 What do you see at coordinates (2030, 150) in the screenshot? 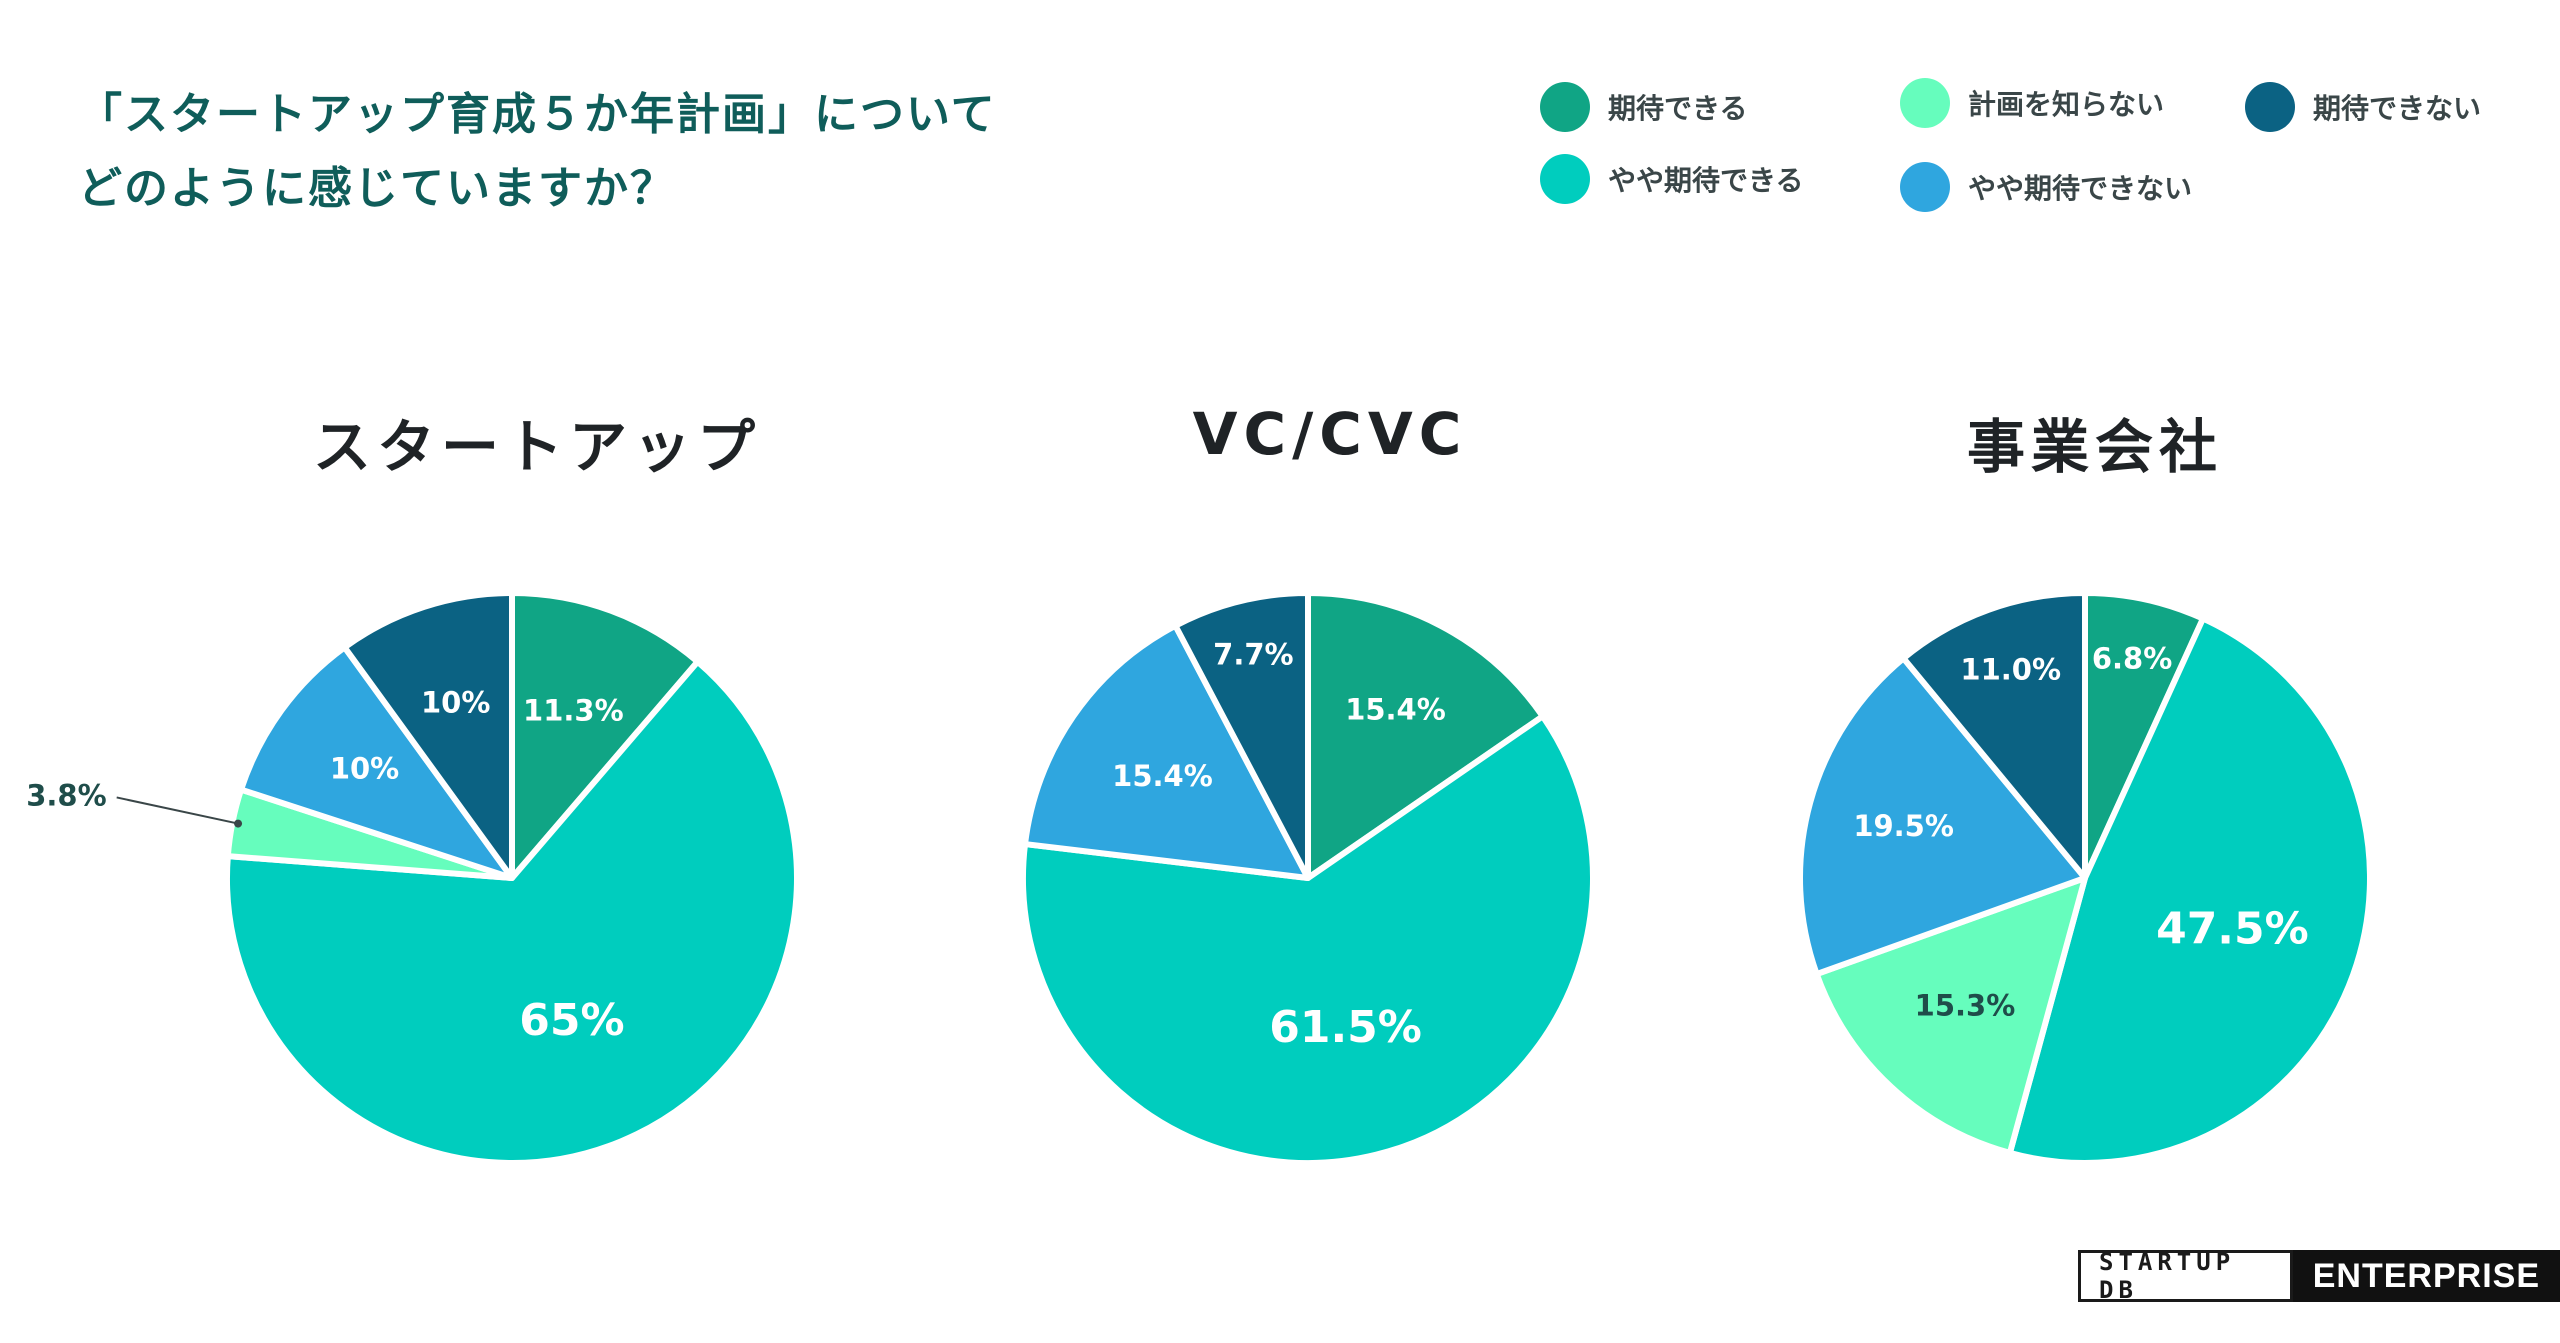
I see `legend: 期待できる 計画を知らない 期待できない やや期待できる やや期待できない` at bounding box center [2030, 150].